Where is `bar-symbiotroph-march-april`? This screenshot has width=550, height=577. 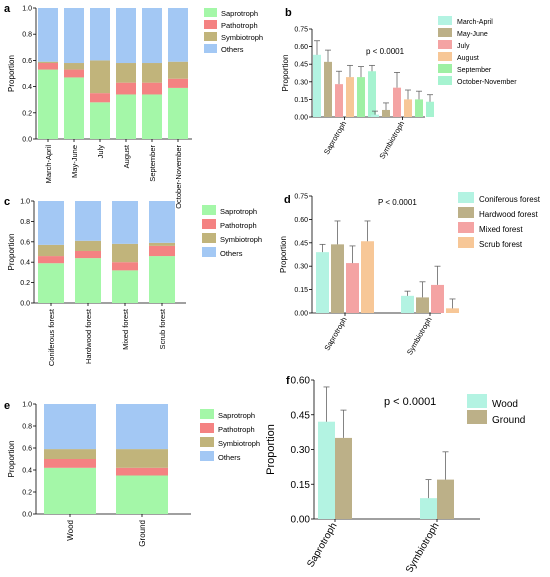
bar-symbiotroph-march-april is located at coordinates (375, 115).